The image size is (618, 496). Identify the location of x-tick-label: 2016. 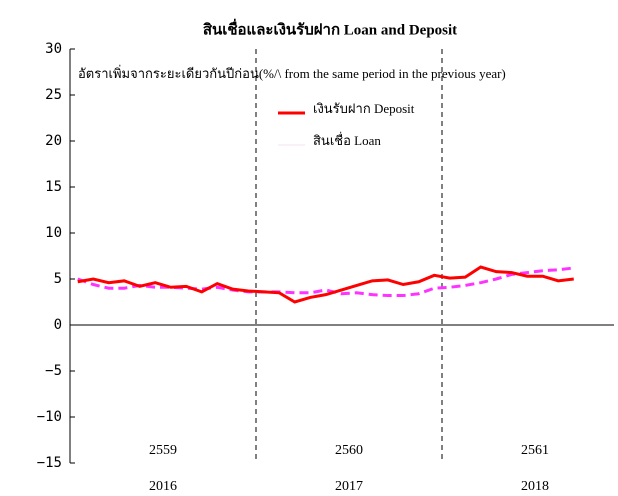
(163, 486).